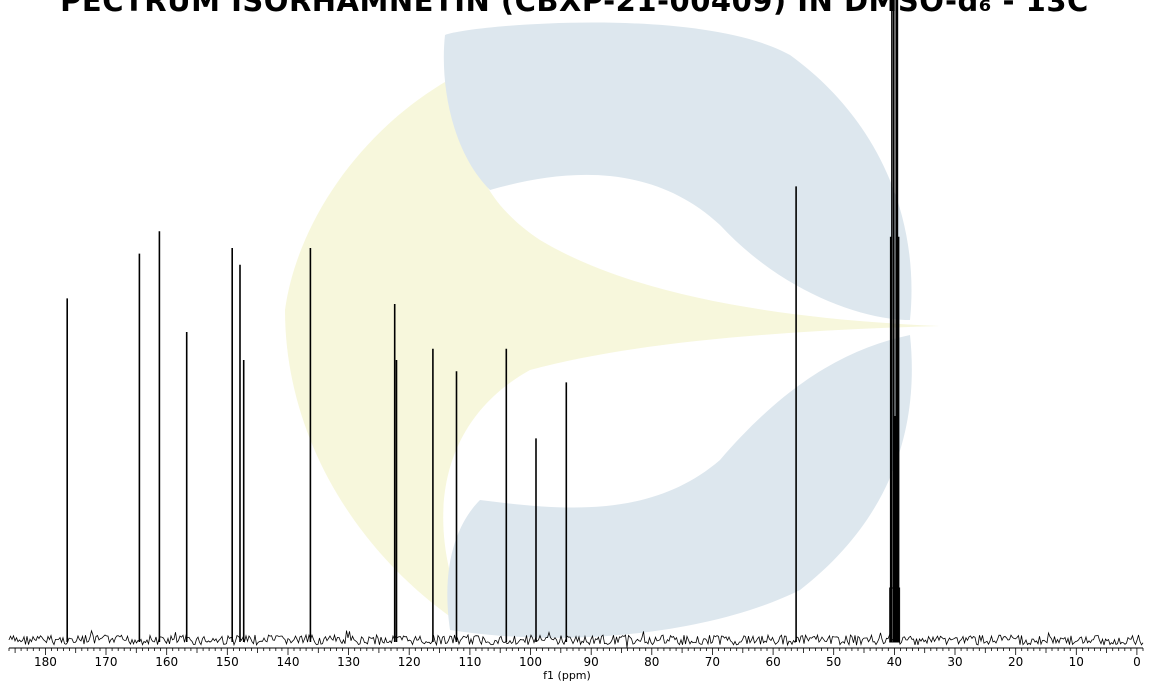 This screenshot has width=1149, height=681. I want to click on tick-label-160: 160, so click(166, 662).